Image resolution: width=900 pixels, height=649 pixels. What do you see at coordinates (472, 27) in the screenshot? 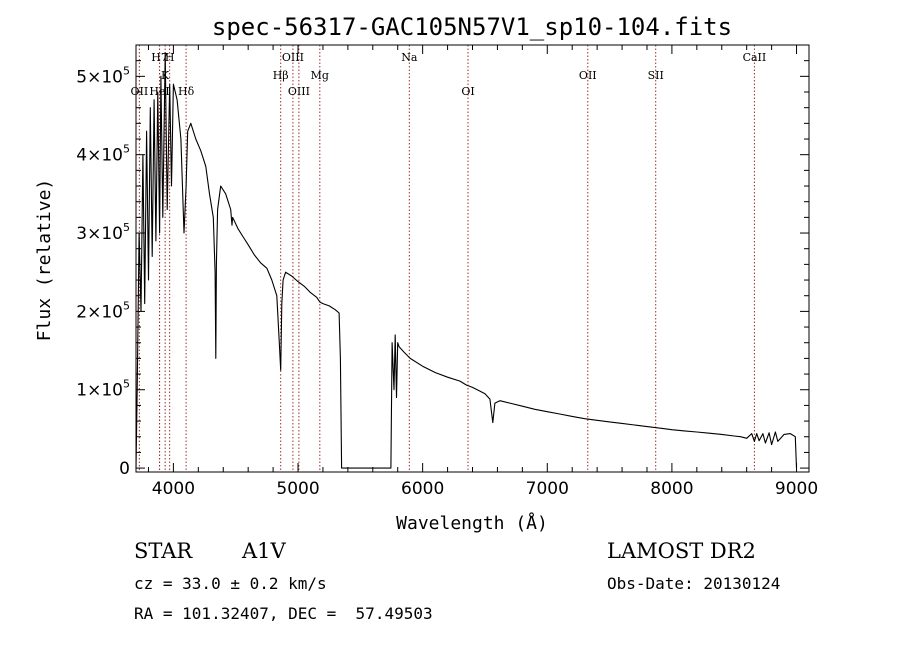
I see `chart-title: spec-56317-GAC105N57V1_sp10-104.fits` at bounding box center [472, 27].